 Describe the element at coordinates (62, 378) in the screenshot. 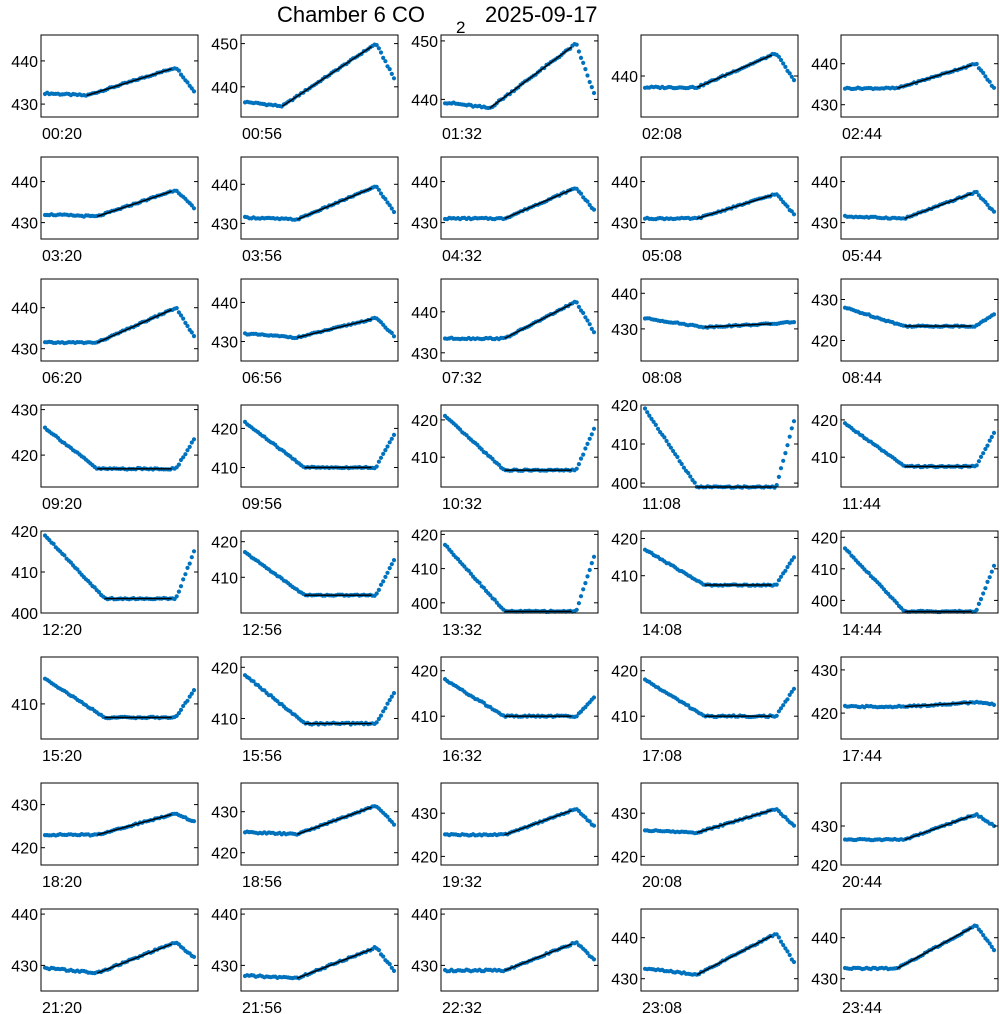

I see `panel-time-label: 06:20` at that location.